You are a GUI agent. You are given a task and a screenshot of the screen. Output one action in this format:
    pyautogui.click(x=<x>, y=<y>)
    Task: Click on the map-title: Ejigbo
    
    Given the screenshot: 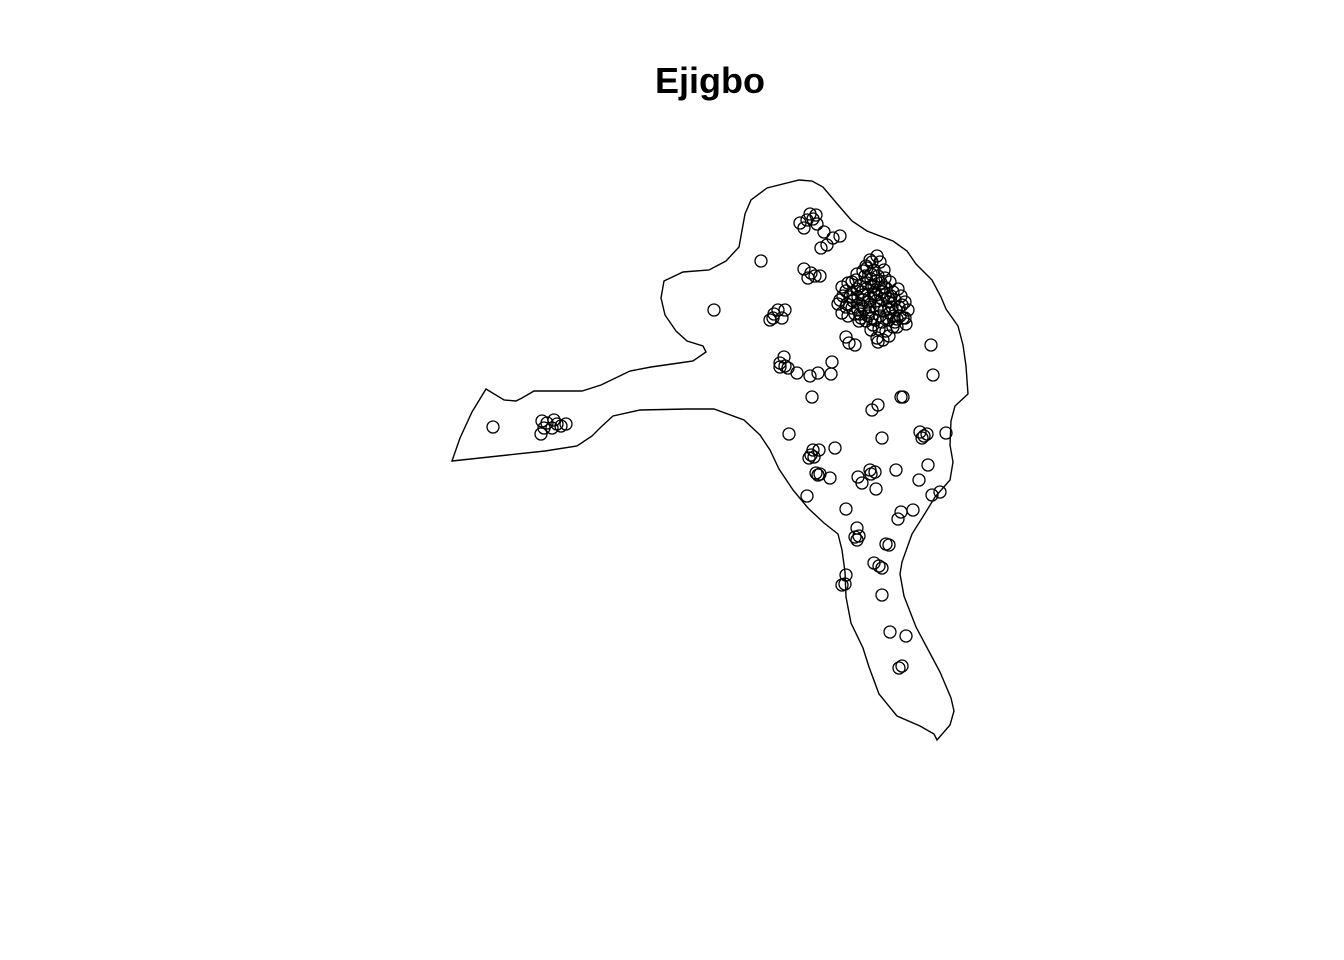 What is the action you would take?
    pyautogui.click(x=710, y=80)
    